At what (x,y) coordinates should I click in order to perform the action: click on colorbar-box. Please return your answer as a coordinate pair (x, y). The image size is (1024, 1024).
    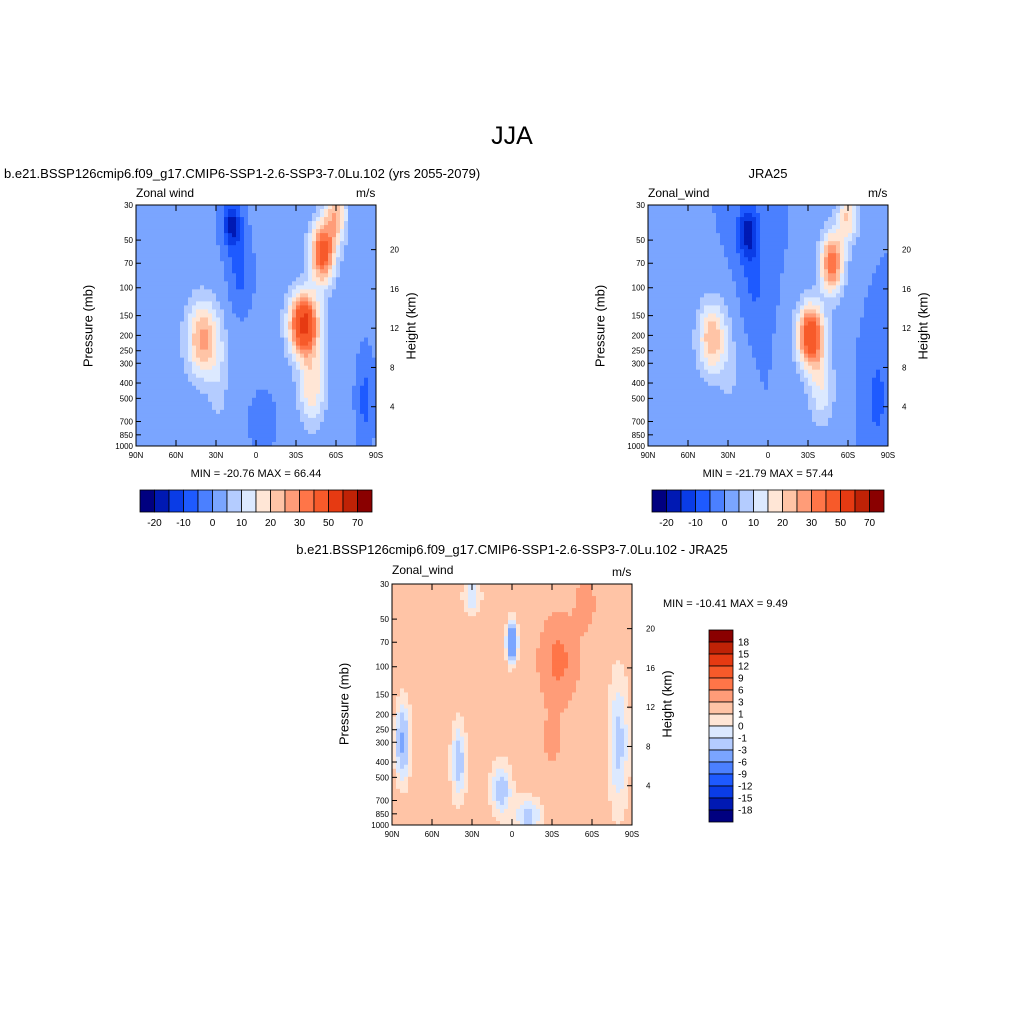
    Looking at the image, I should click on (263, 501).